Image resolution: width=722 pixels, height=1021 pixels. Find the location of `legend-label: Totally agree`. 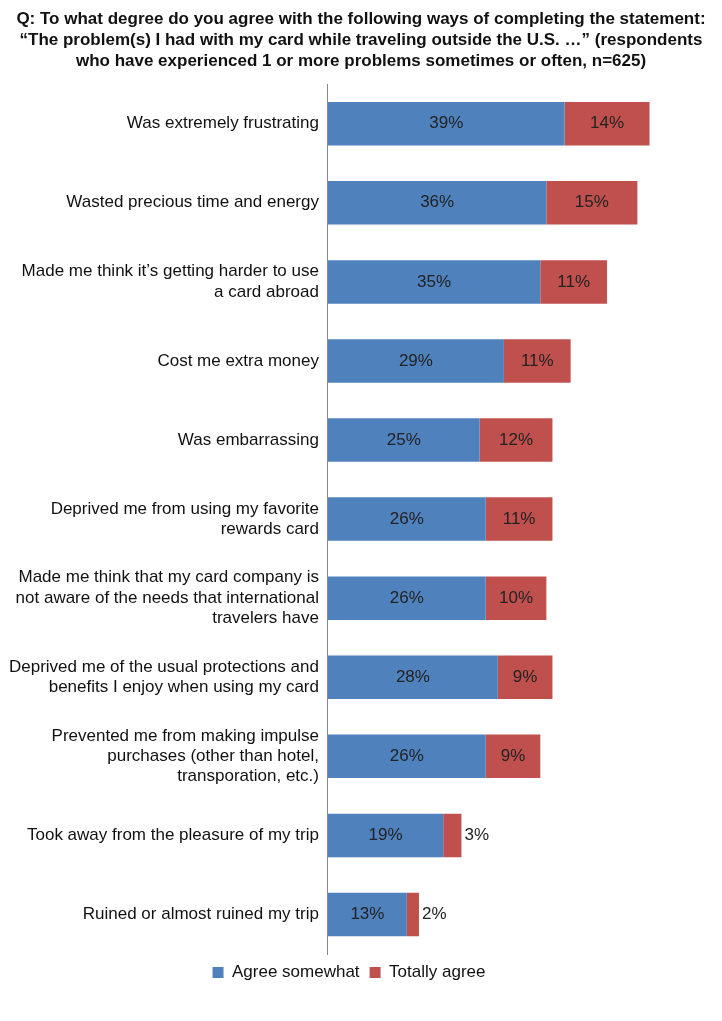

legend-label: Totally agree is located at coordinates (437, 972).